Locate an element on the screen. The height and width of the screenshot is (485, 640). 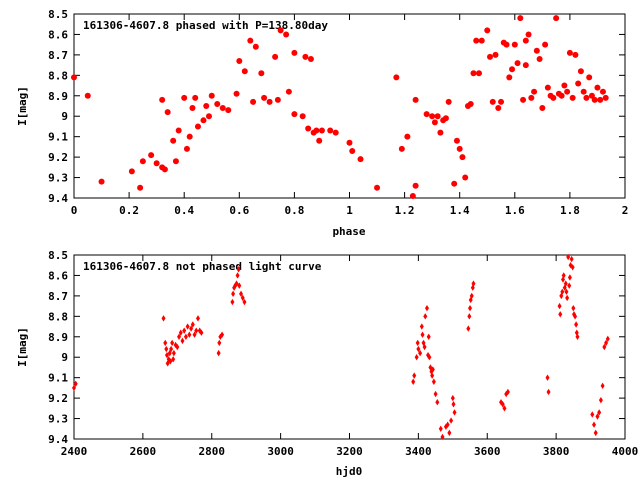
y-tick-label: 9.1 is located at coordinates (58, 378).